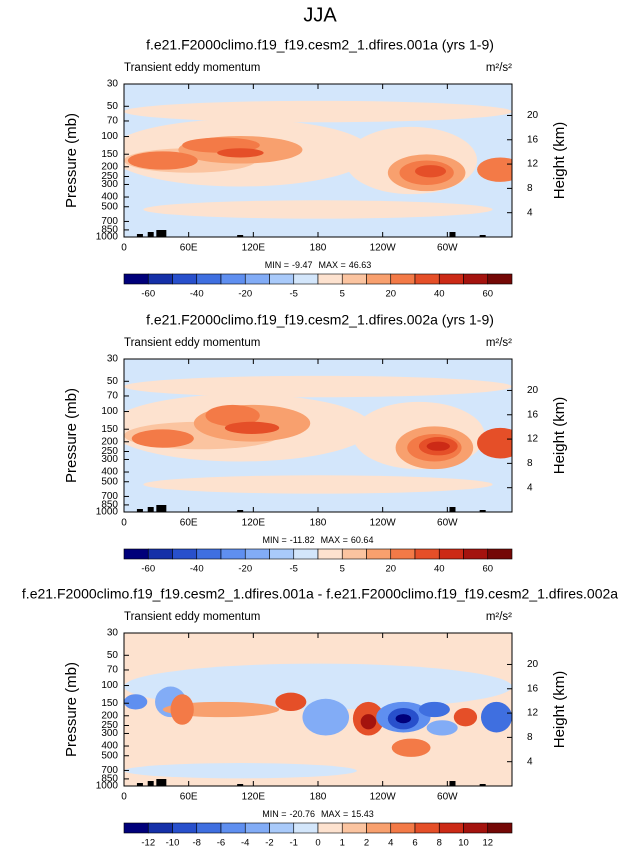 The height and width of the screenshot is (856, 639). What do you see at coordinates (342, 843) in the screenshot?
I see `colorbar-label: 1` at bounding box center [342, 843].